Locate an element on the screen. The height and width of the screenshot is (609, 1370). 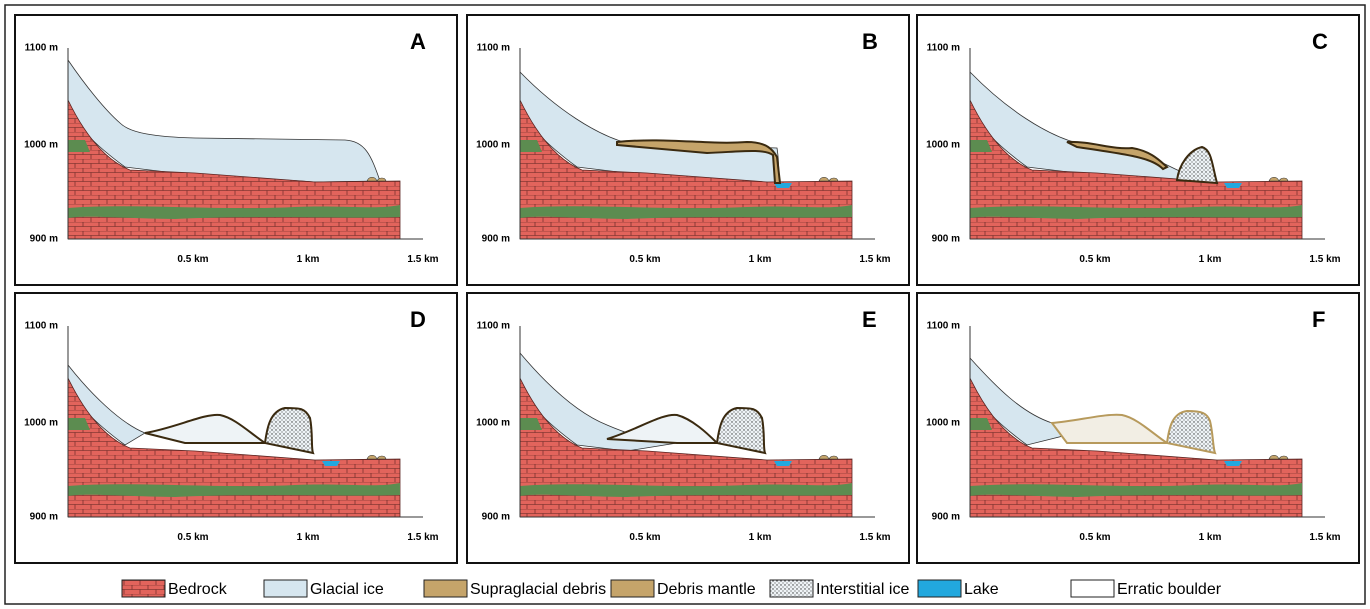
panel: 1100 m 1000 m 900 m 0.5 km 1 km 1.5 km B is located at coordinates (688, 150).